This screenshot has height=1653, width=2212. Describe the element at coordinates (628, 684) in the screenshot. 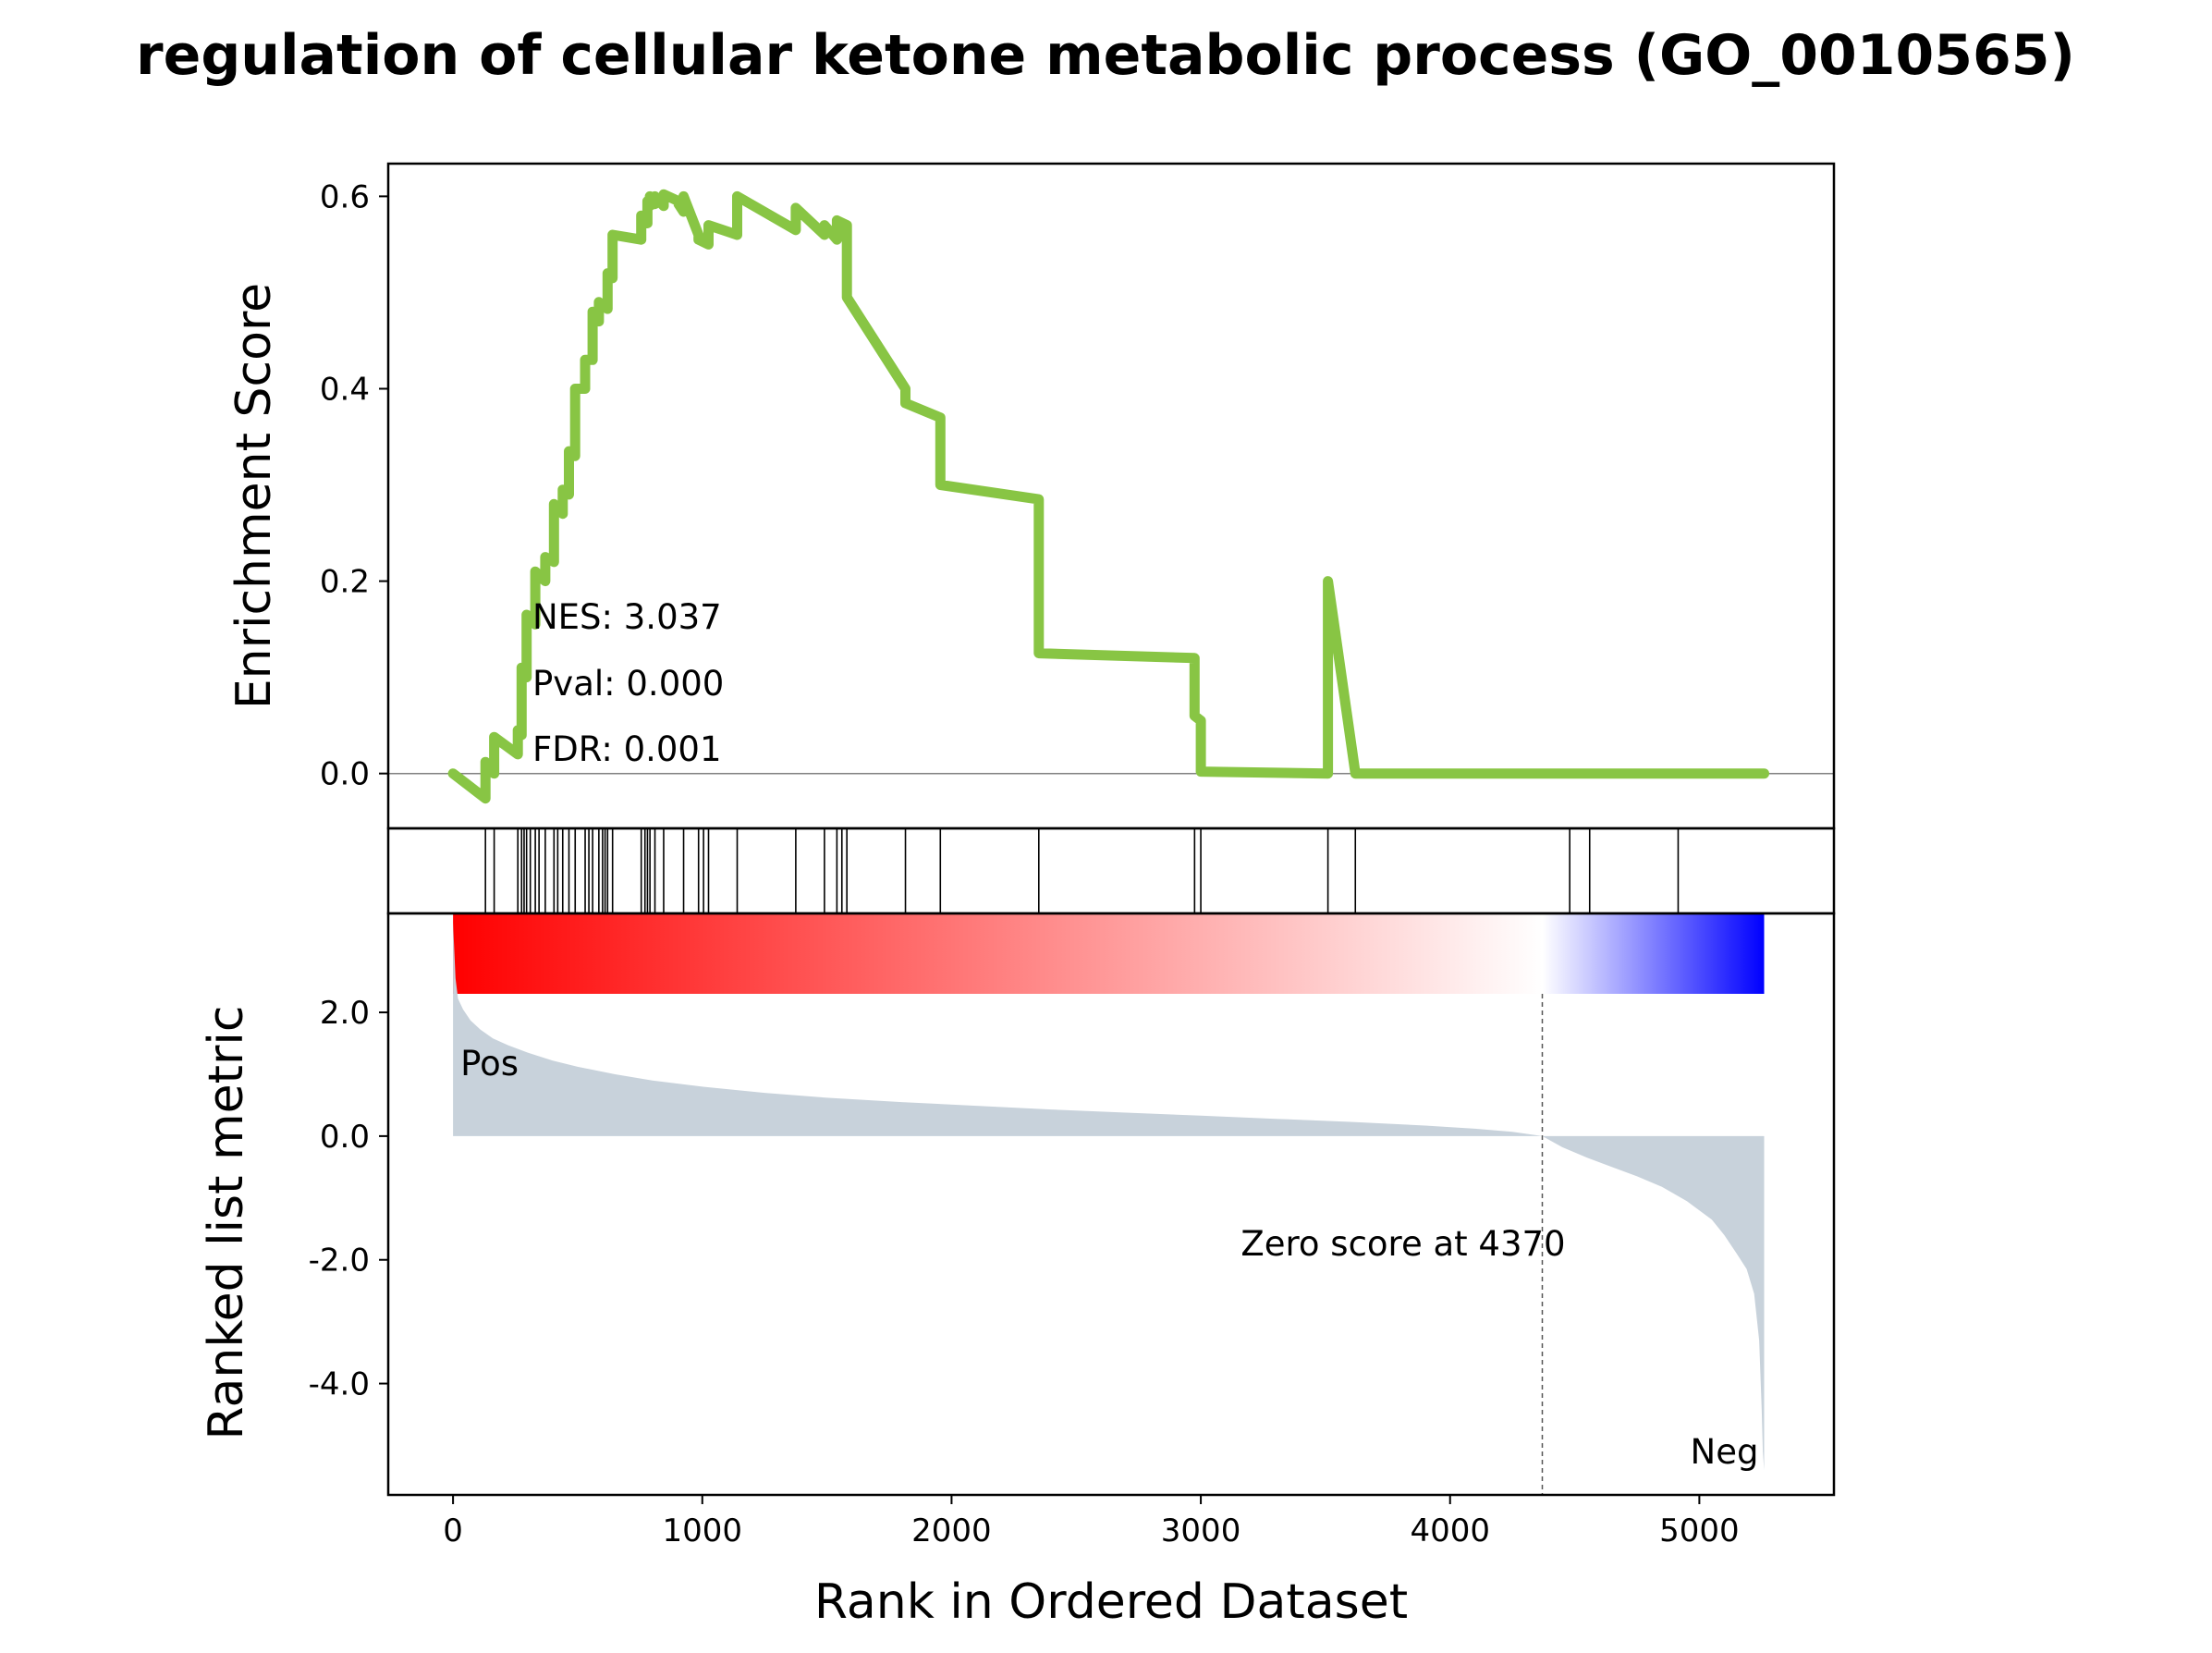

I see `pval-stat: Pval: 0.000` at that location.